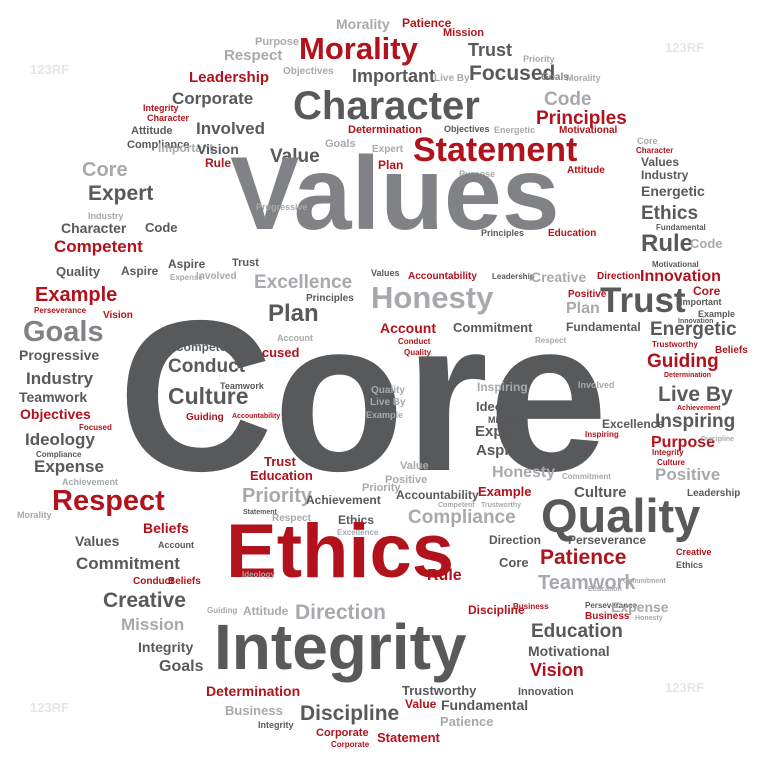  I want to click on word-goals-top: Goals, so click(340, 144).